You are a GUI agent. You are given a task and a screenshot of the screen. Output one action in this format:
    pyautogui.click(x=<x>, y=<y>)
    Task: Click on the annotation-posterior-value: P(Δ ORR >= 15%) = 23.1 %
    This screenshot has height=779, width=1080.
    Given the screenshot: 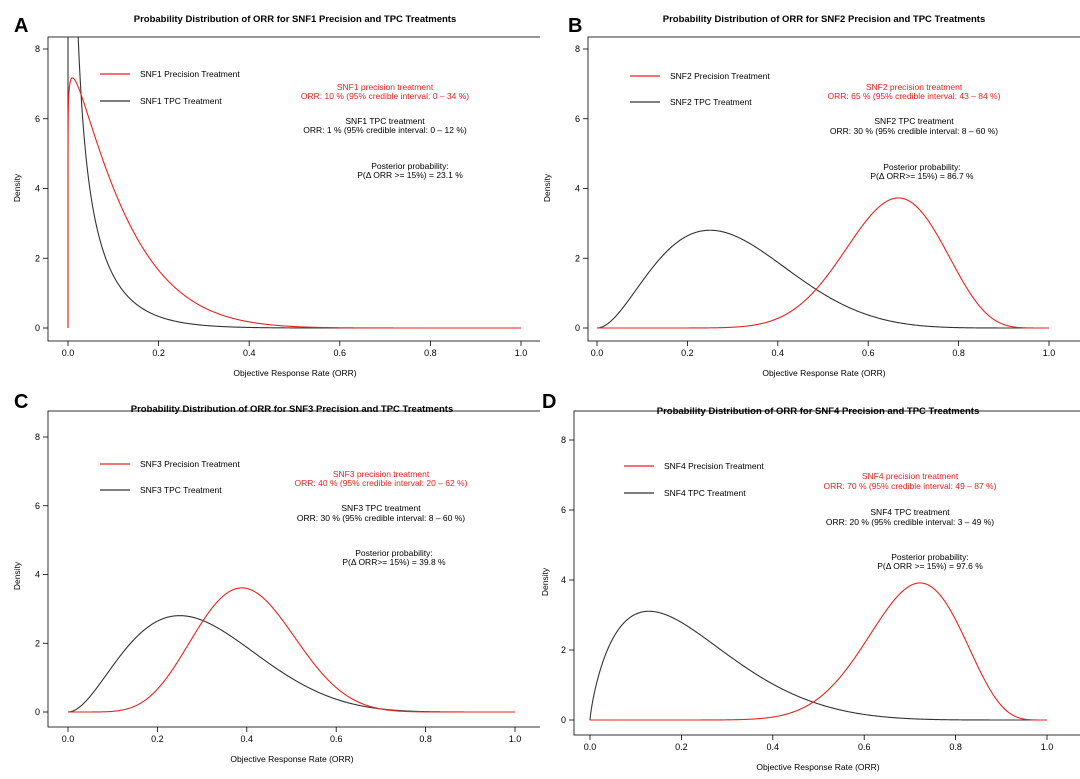 What is the action you would take?
    pyautogui.click(x=410, y=175)
    